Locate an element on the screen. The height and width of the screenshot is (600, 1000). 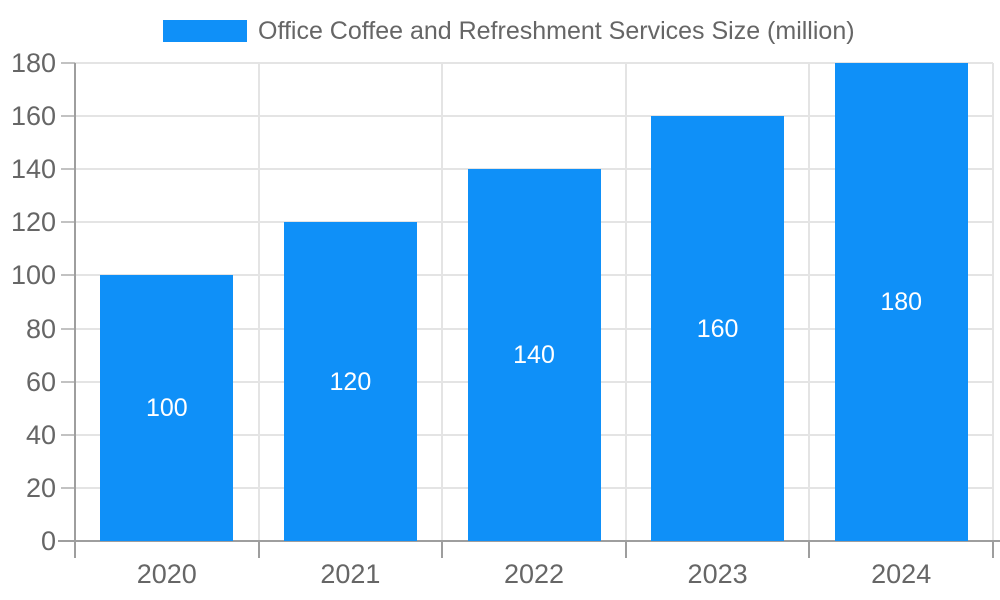
bar-value-label: 160 is located at coordinates (717, 328).